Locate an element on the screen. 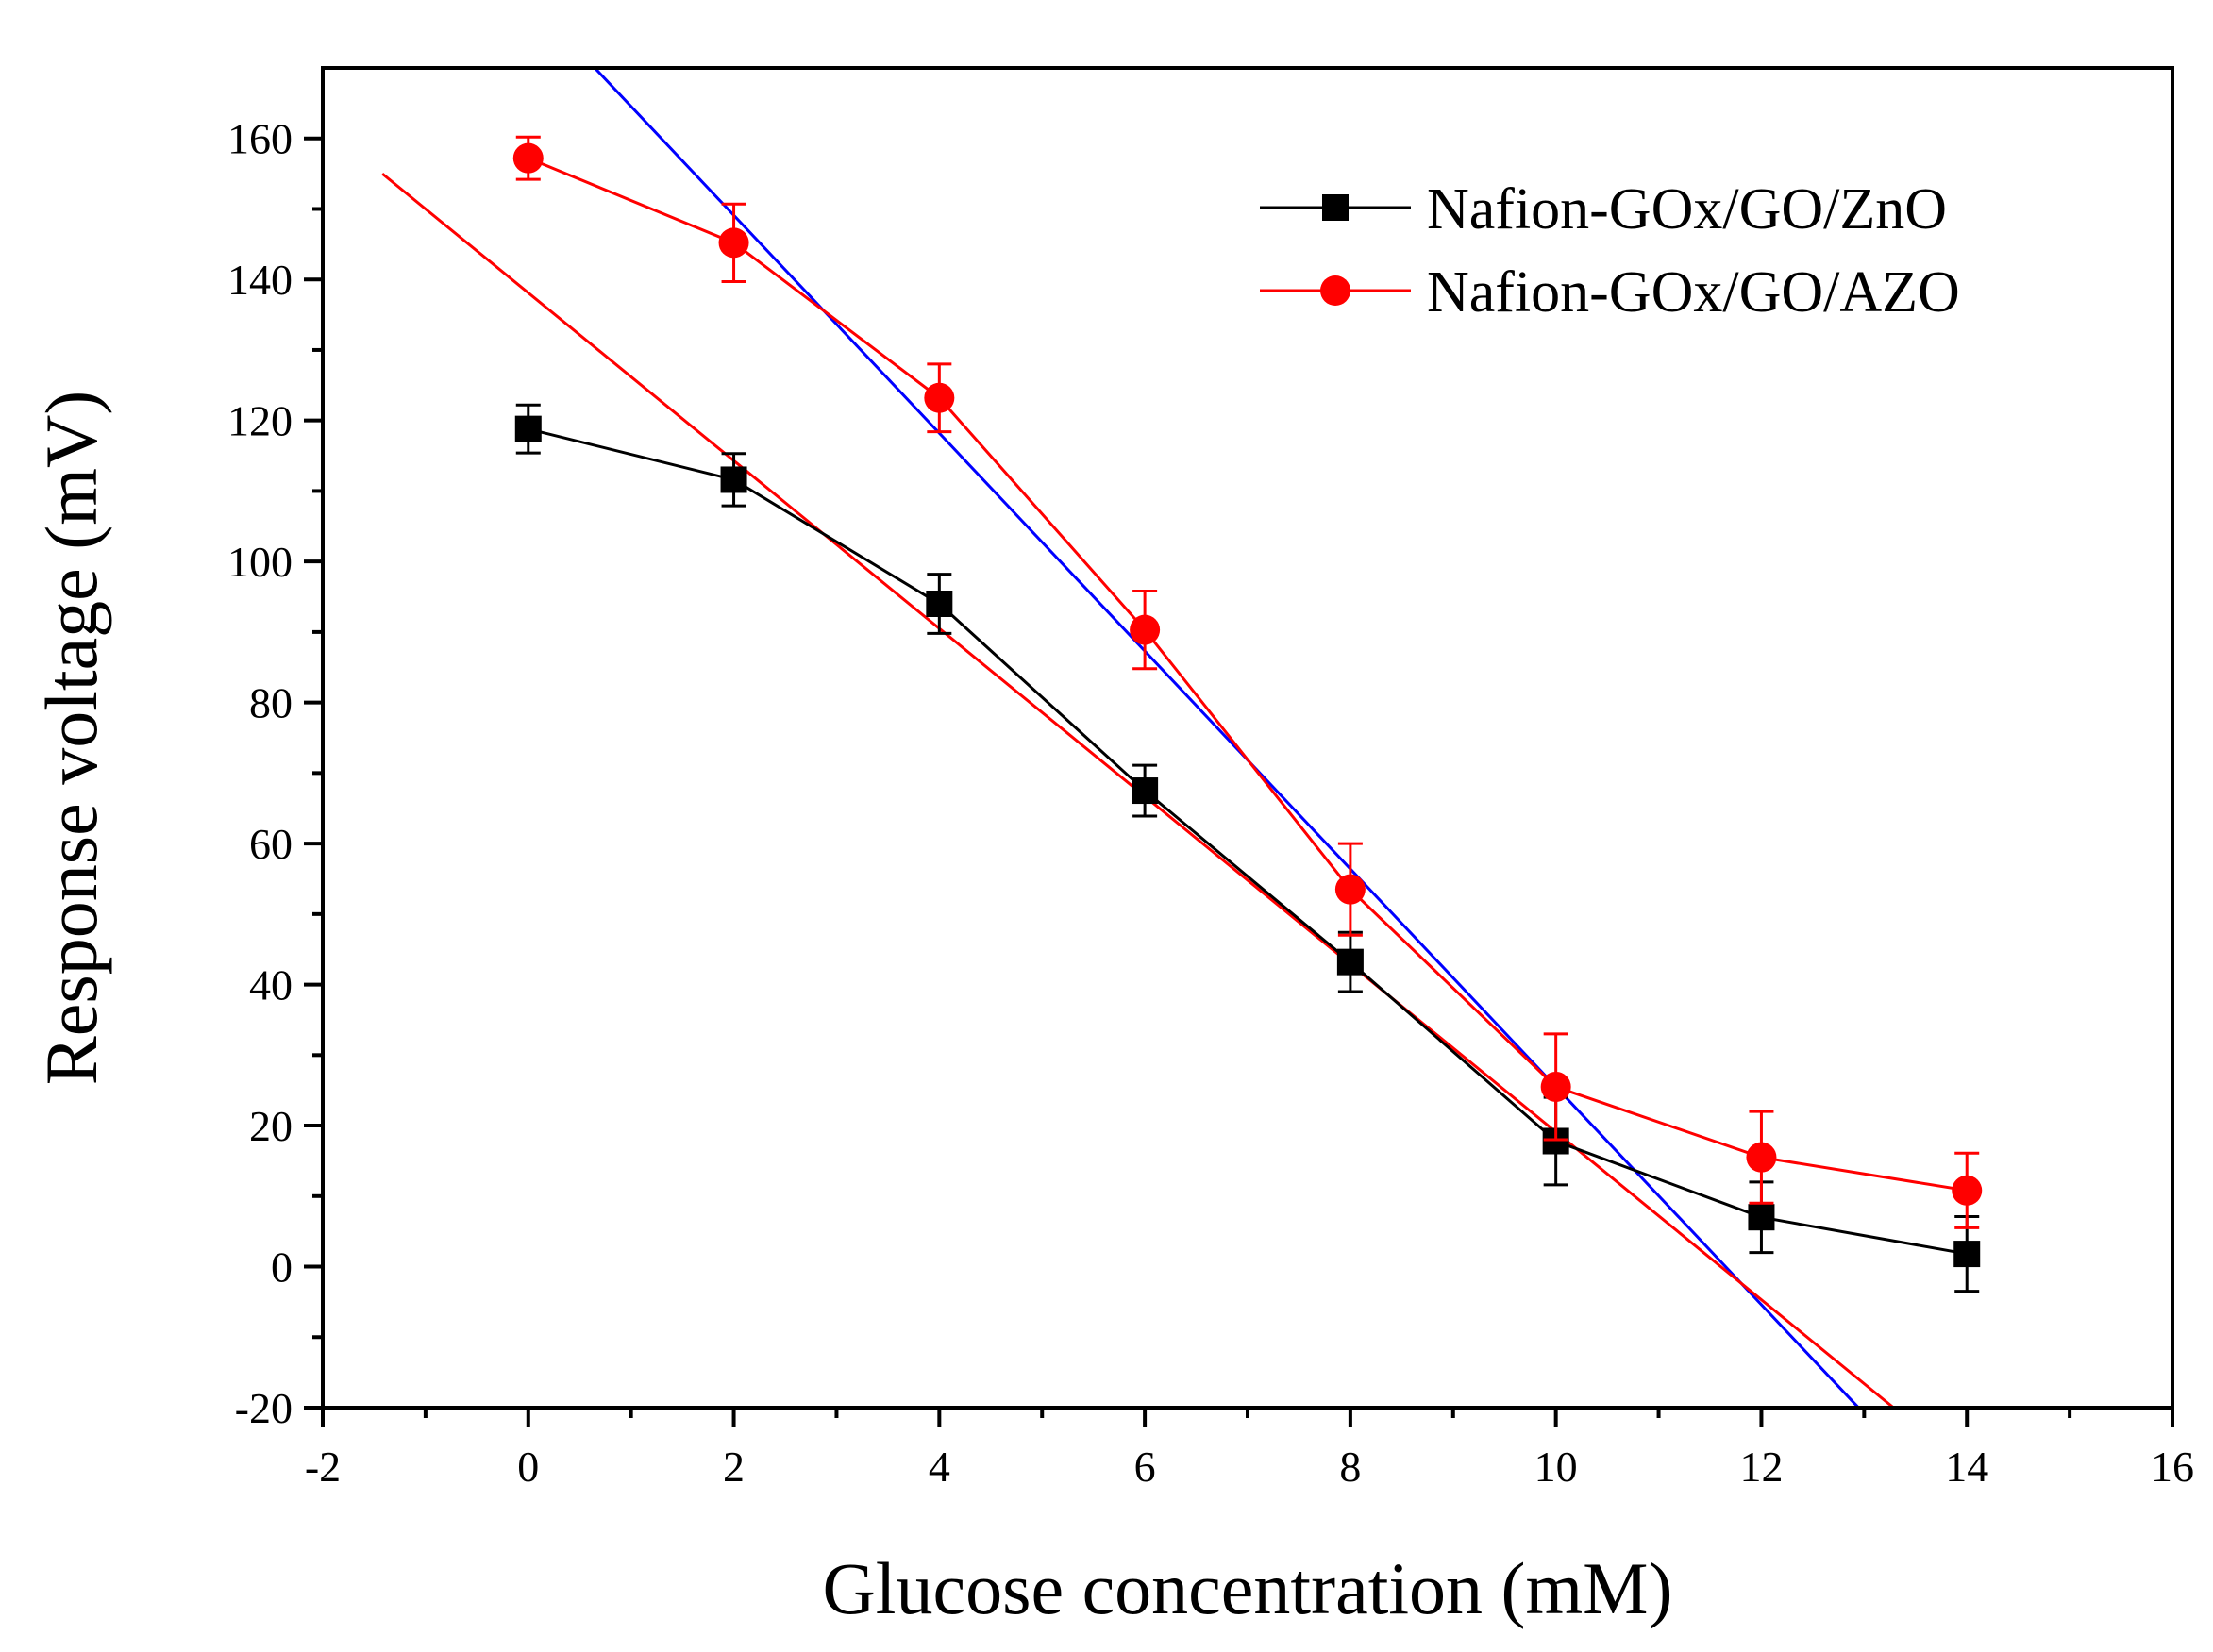 The width and height of the screenshot is (2213, 1652). y-tick-label: 20 is located at coordinates (271, 1126).